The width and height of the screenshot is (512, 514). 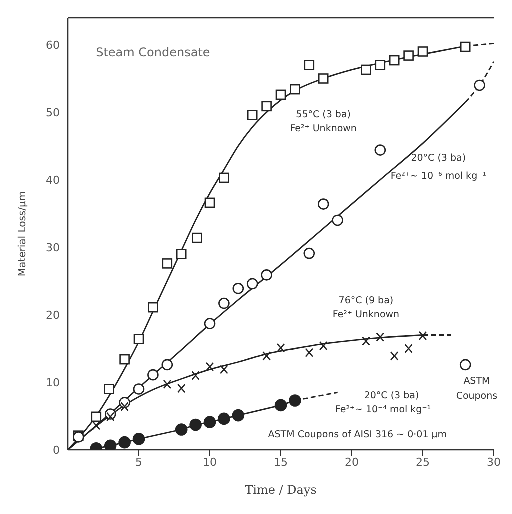 What do you see at coordinates (494, 462) in the screenshot?
I see `x-tick-label: 30` at bounding box center [494, 462].